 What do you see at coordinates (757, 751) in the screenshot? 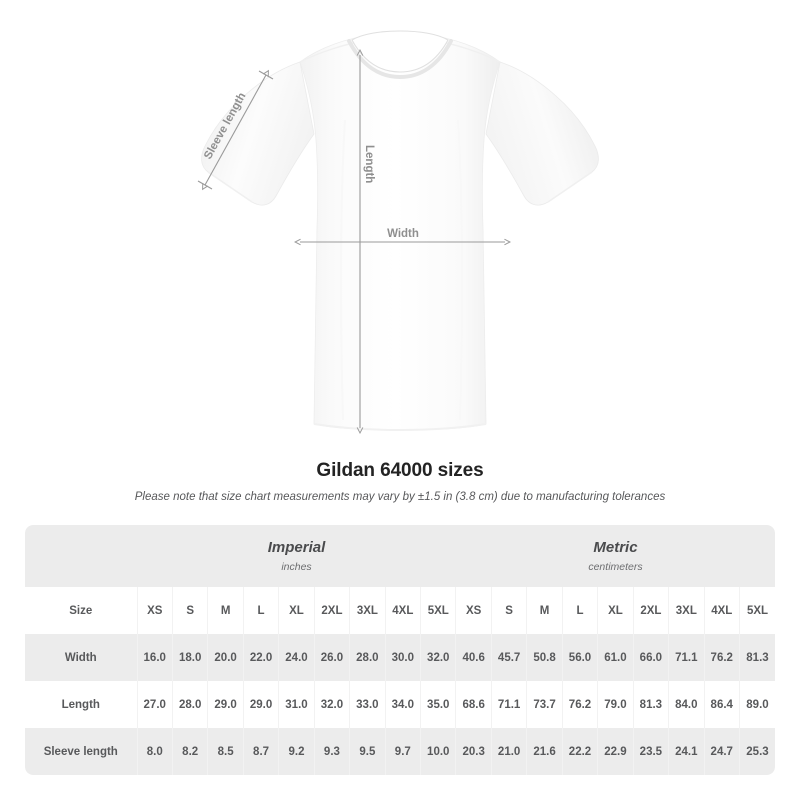
I see `cell-sleeve-length-metric-5xl: 25.3` at bounding box center [757, 751].